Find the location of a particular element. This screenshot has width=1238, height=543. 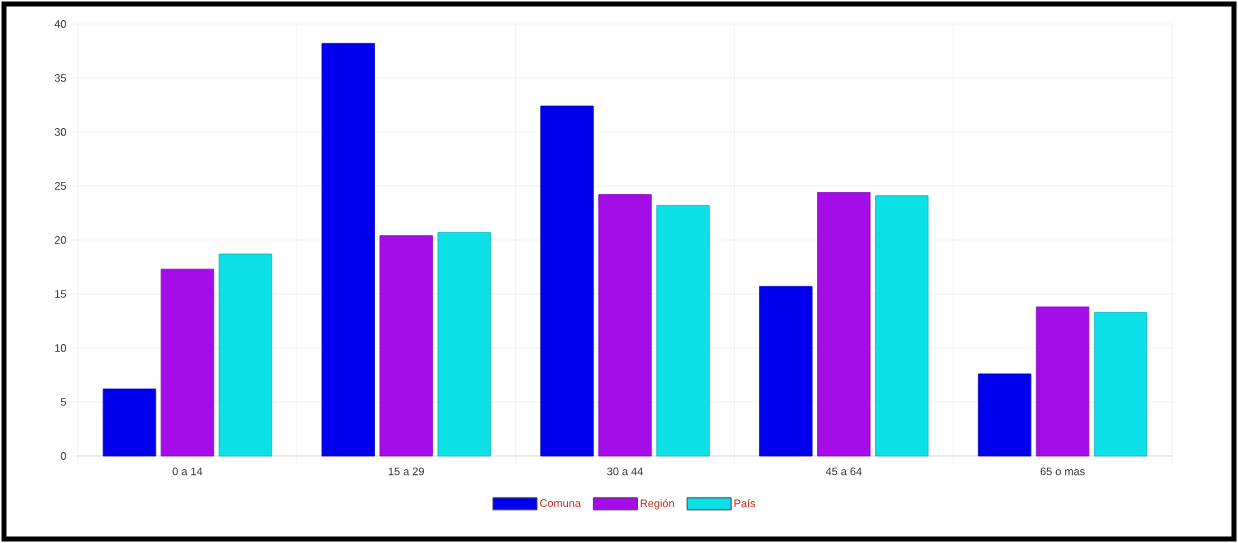

x-tick-label: 45 a 64 is located at coordinates (843, 471).